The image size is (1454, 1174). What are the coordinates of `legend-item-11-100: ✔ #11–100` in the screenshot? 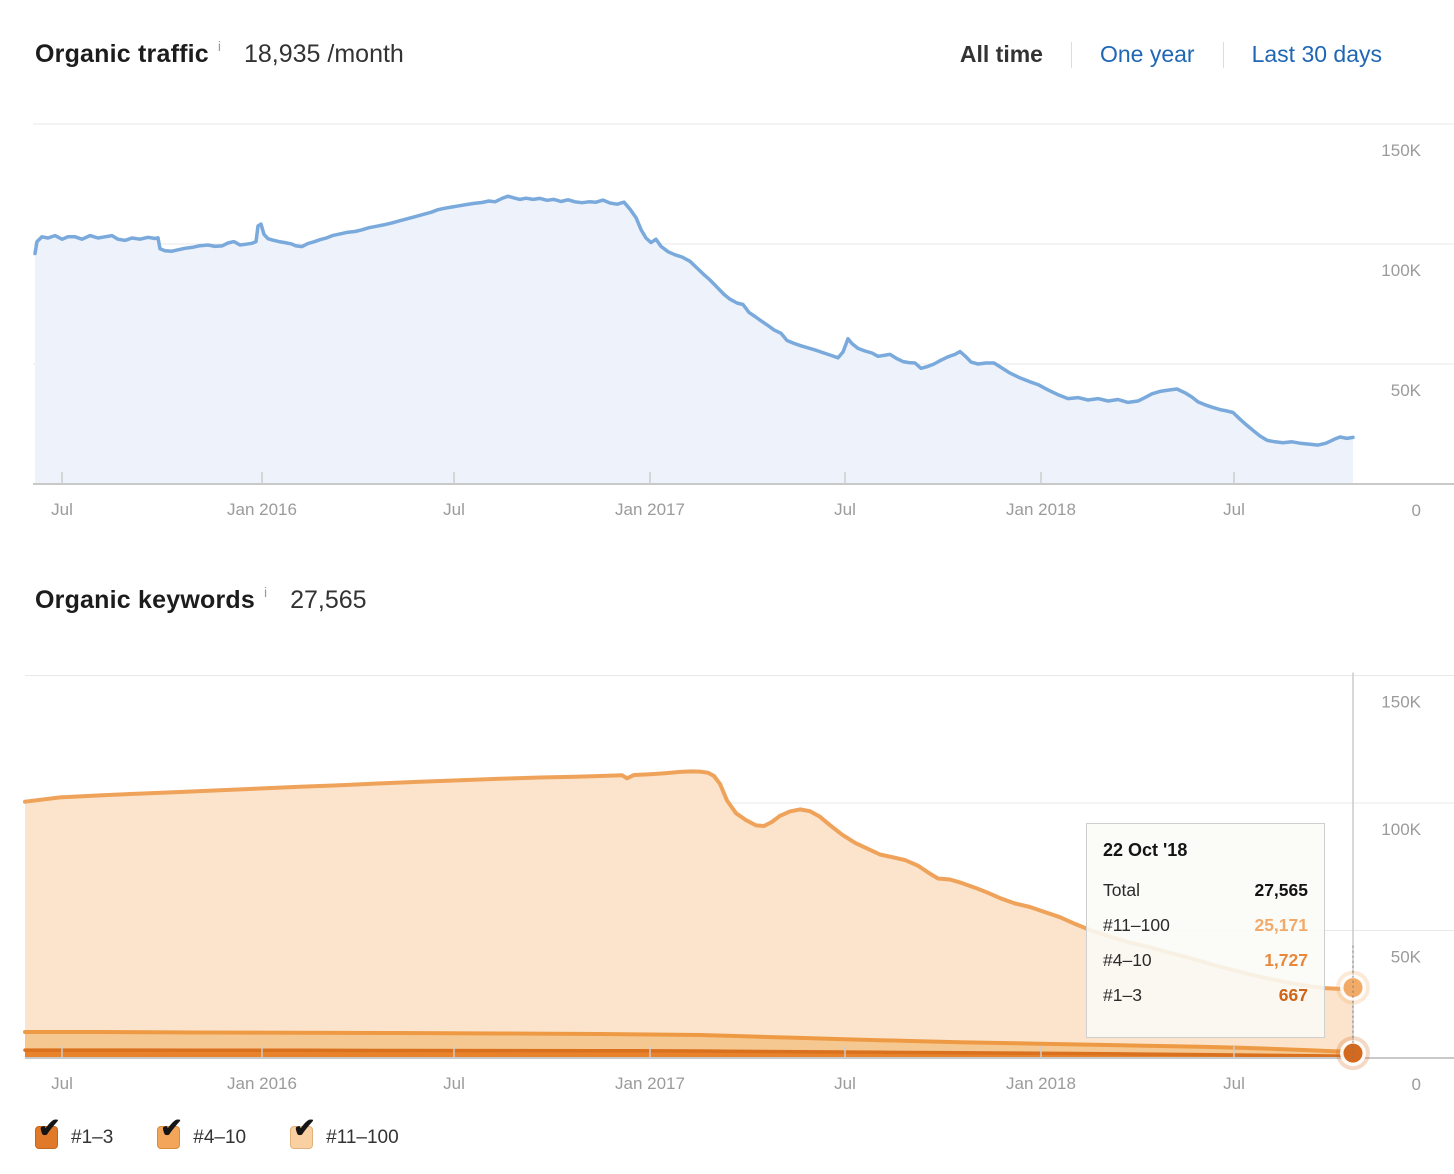 It's located at (344, 1132).